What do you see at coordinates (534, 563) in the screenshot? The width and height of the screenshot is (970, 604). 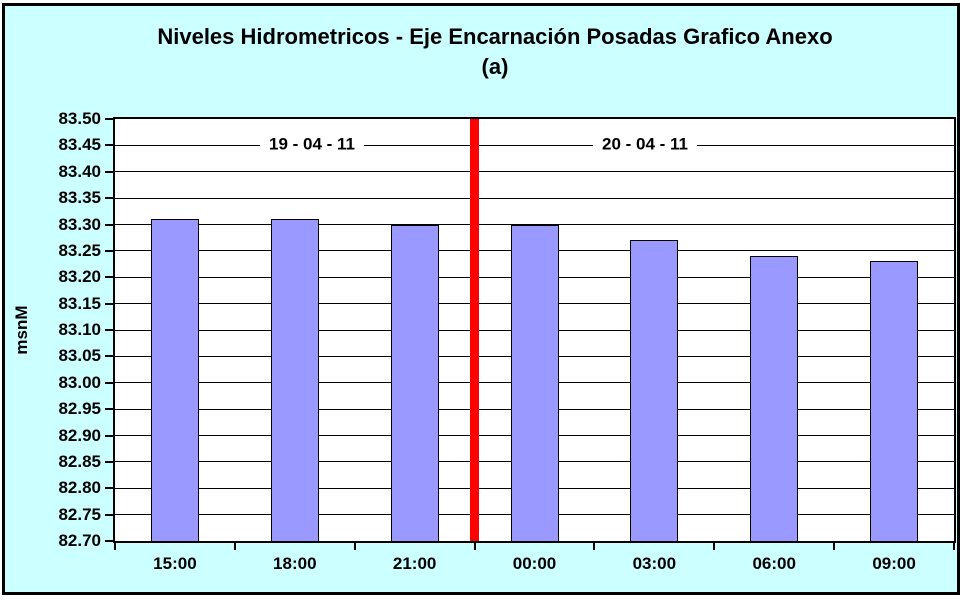 I see `x-tick-label: 00:00` at bounding box center [534, 563].